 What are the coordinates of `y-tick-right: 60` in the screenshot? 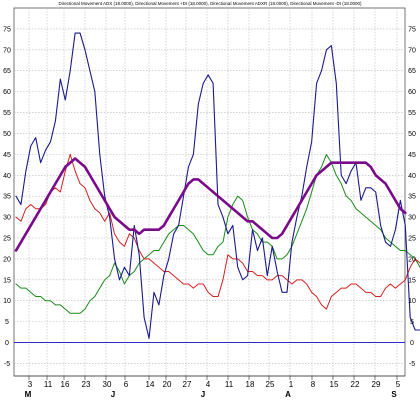 It's located at (412, 92).